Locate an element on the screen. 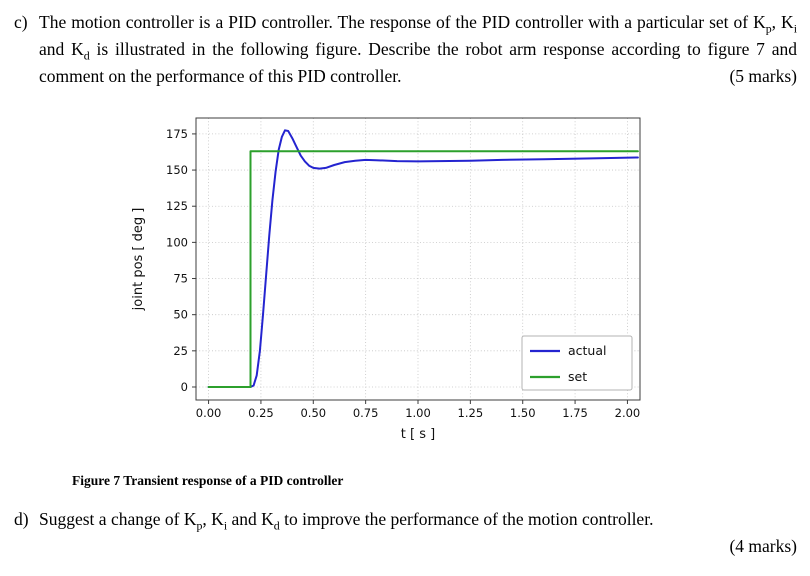  legend-label-actual: actual is located at coordinates (587, 350).